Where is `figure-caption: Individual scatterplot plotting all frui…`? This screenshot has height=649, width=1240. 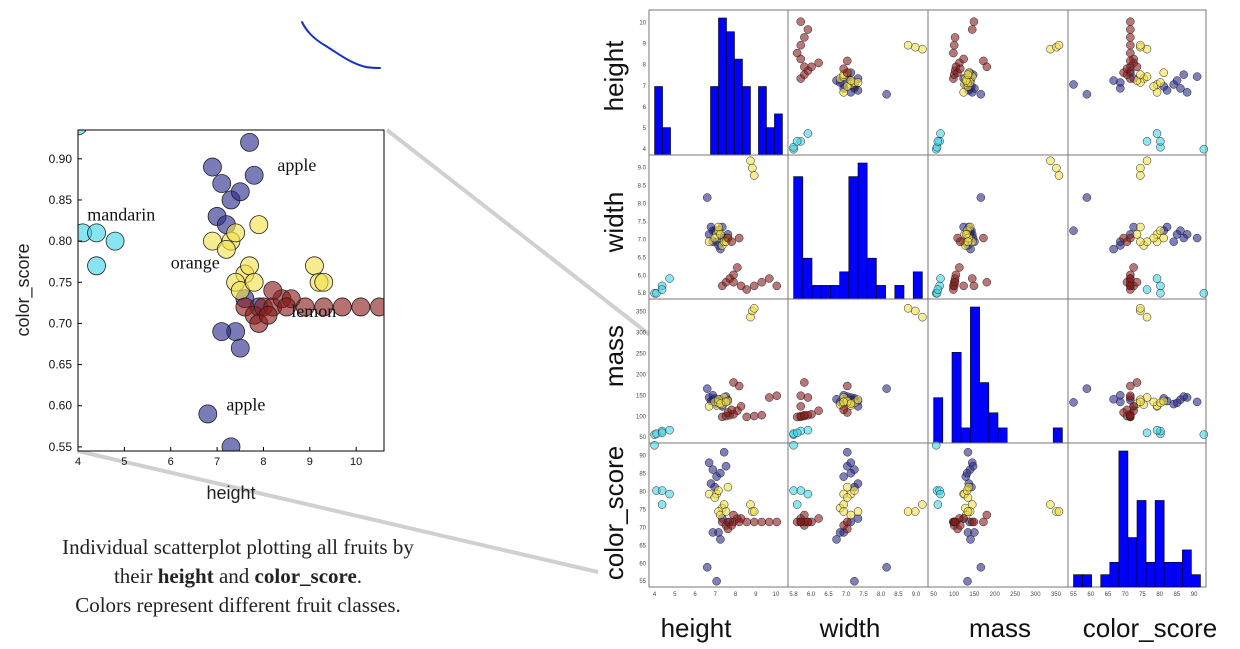
figure-caption: Individual scatterplot plotting all frui… is located at coordinates (238, 576).